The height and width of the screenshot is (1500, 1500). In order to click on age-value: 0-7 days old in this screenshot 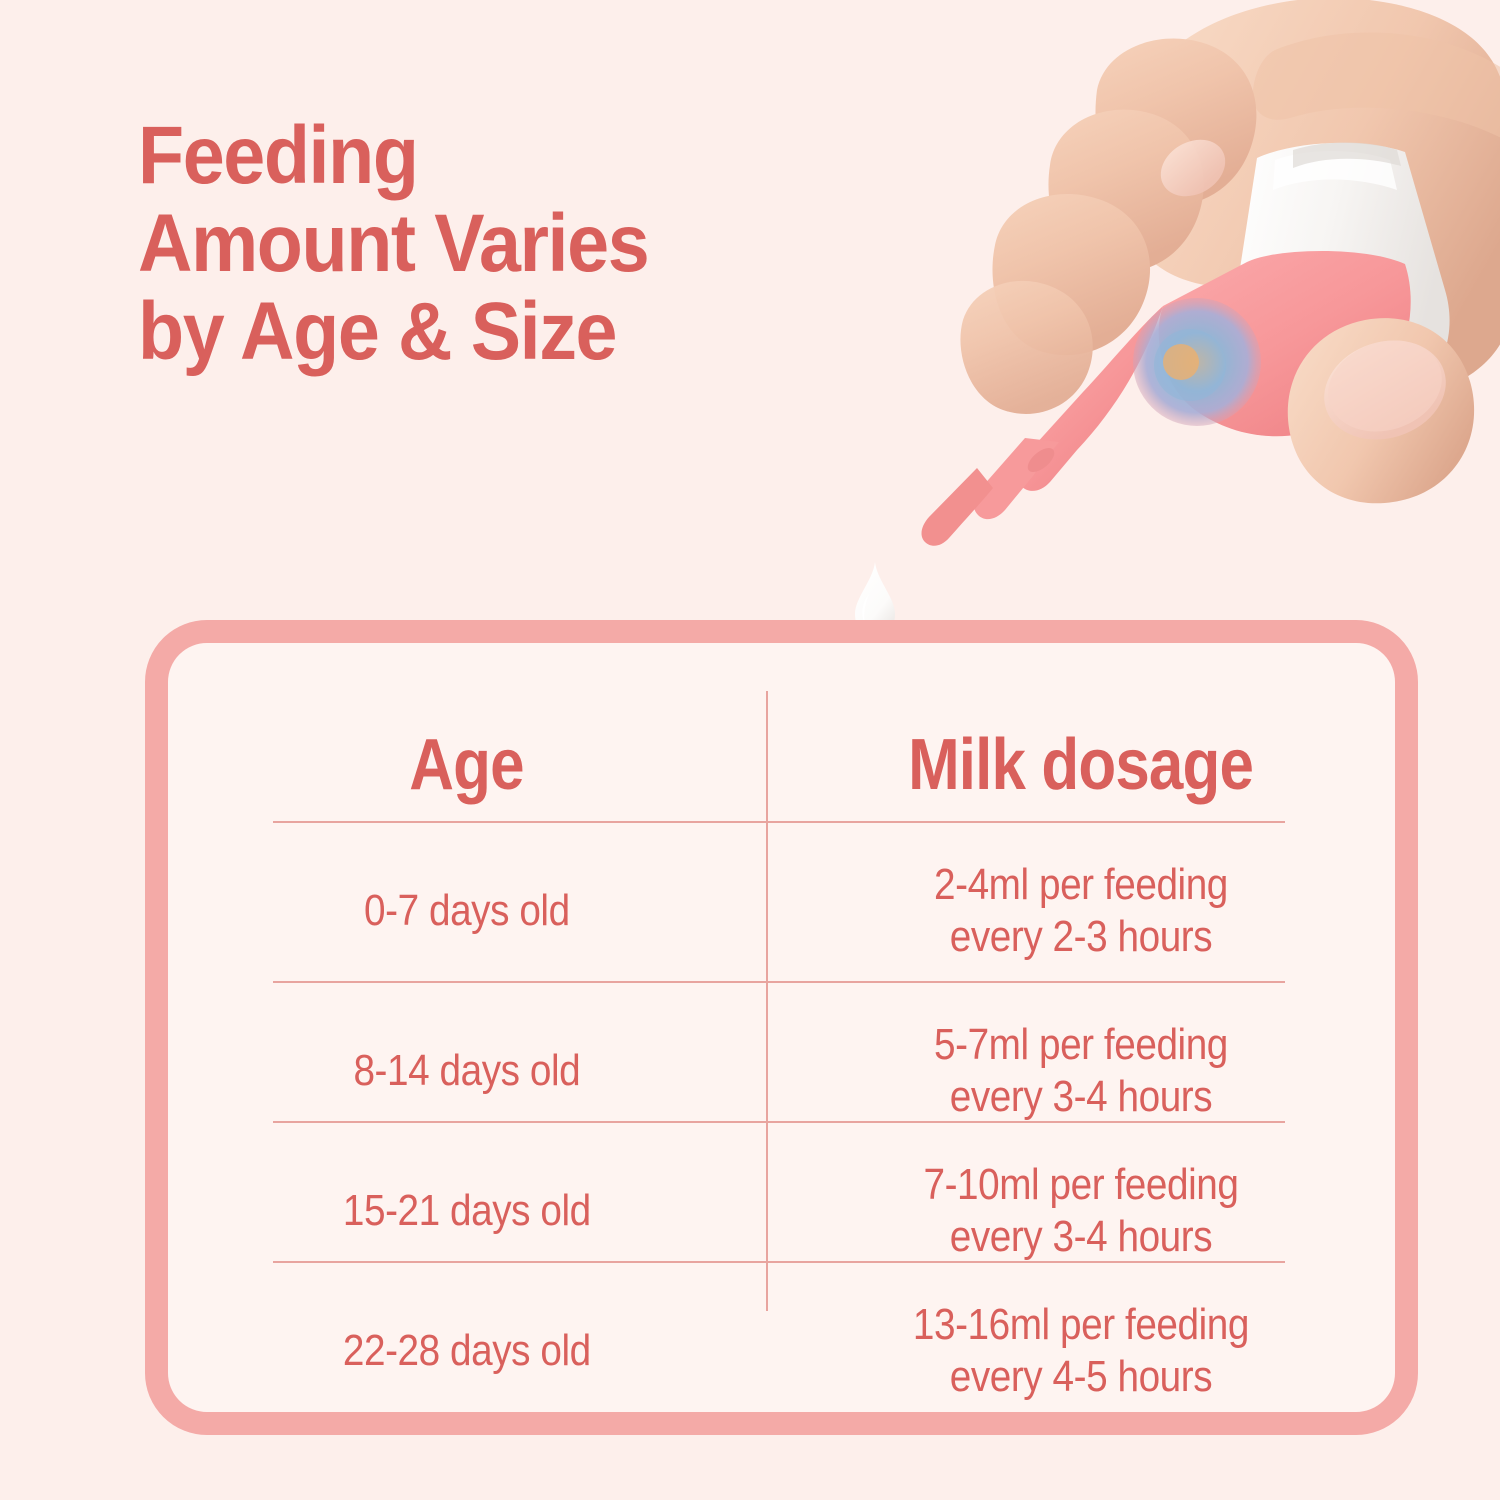, I will do `click(467, 910)`.